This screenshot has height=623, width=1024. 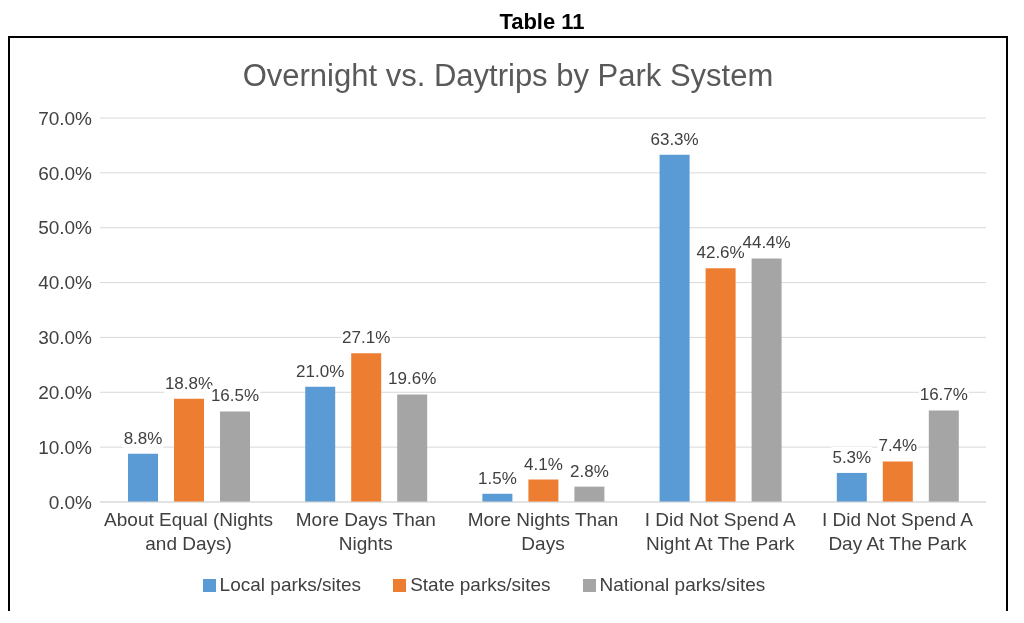 What do you see at coordinates (682, 584) in the screenshot?
I see `legend-label: National parks/sites` at bounding box center [682, 584].